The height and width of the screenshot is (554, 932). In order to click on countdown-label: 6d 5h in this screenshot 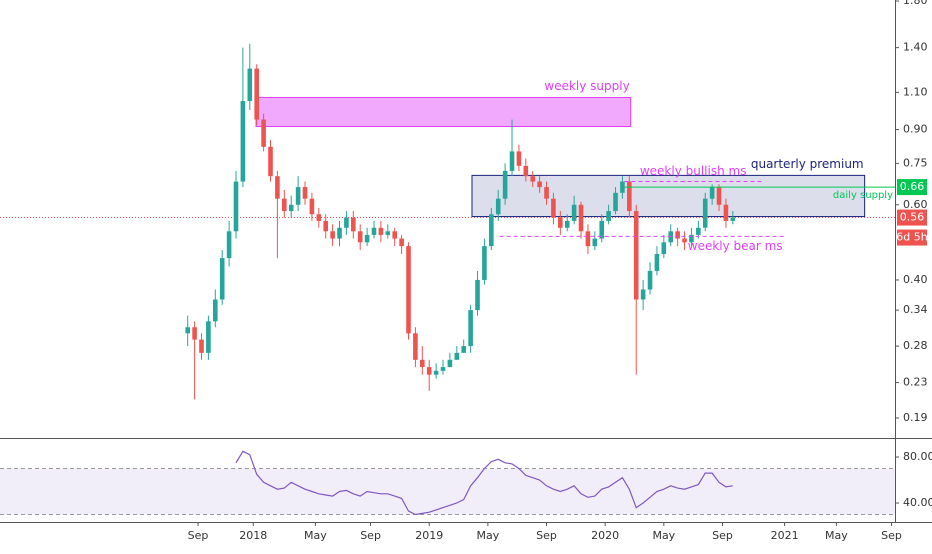, I will do `click(911, 237)`.